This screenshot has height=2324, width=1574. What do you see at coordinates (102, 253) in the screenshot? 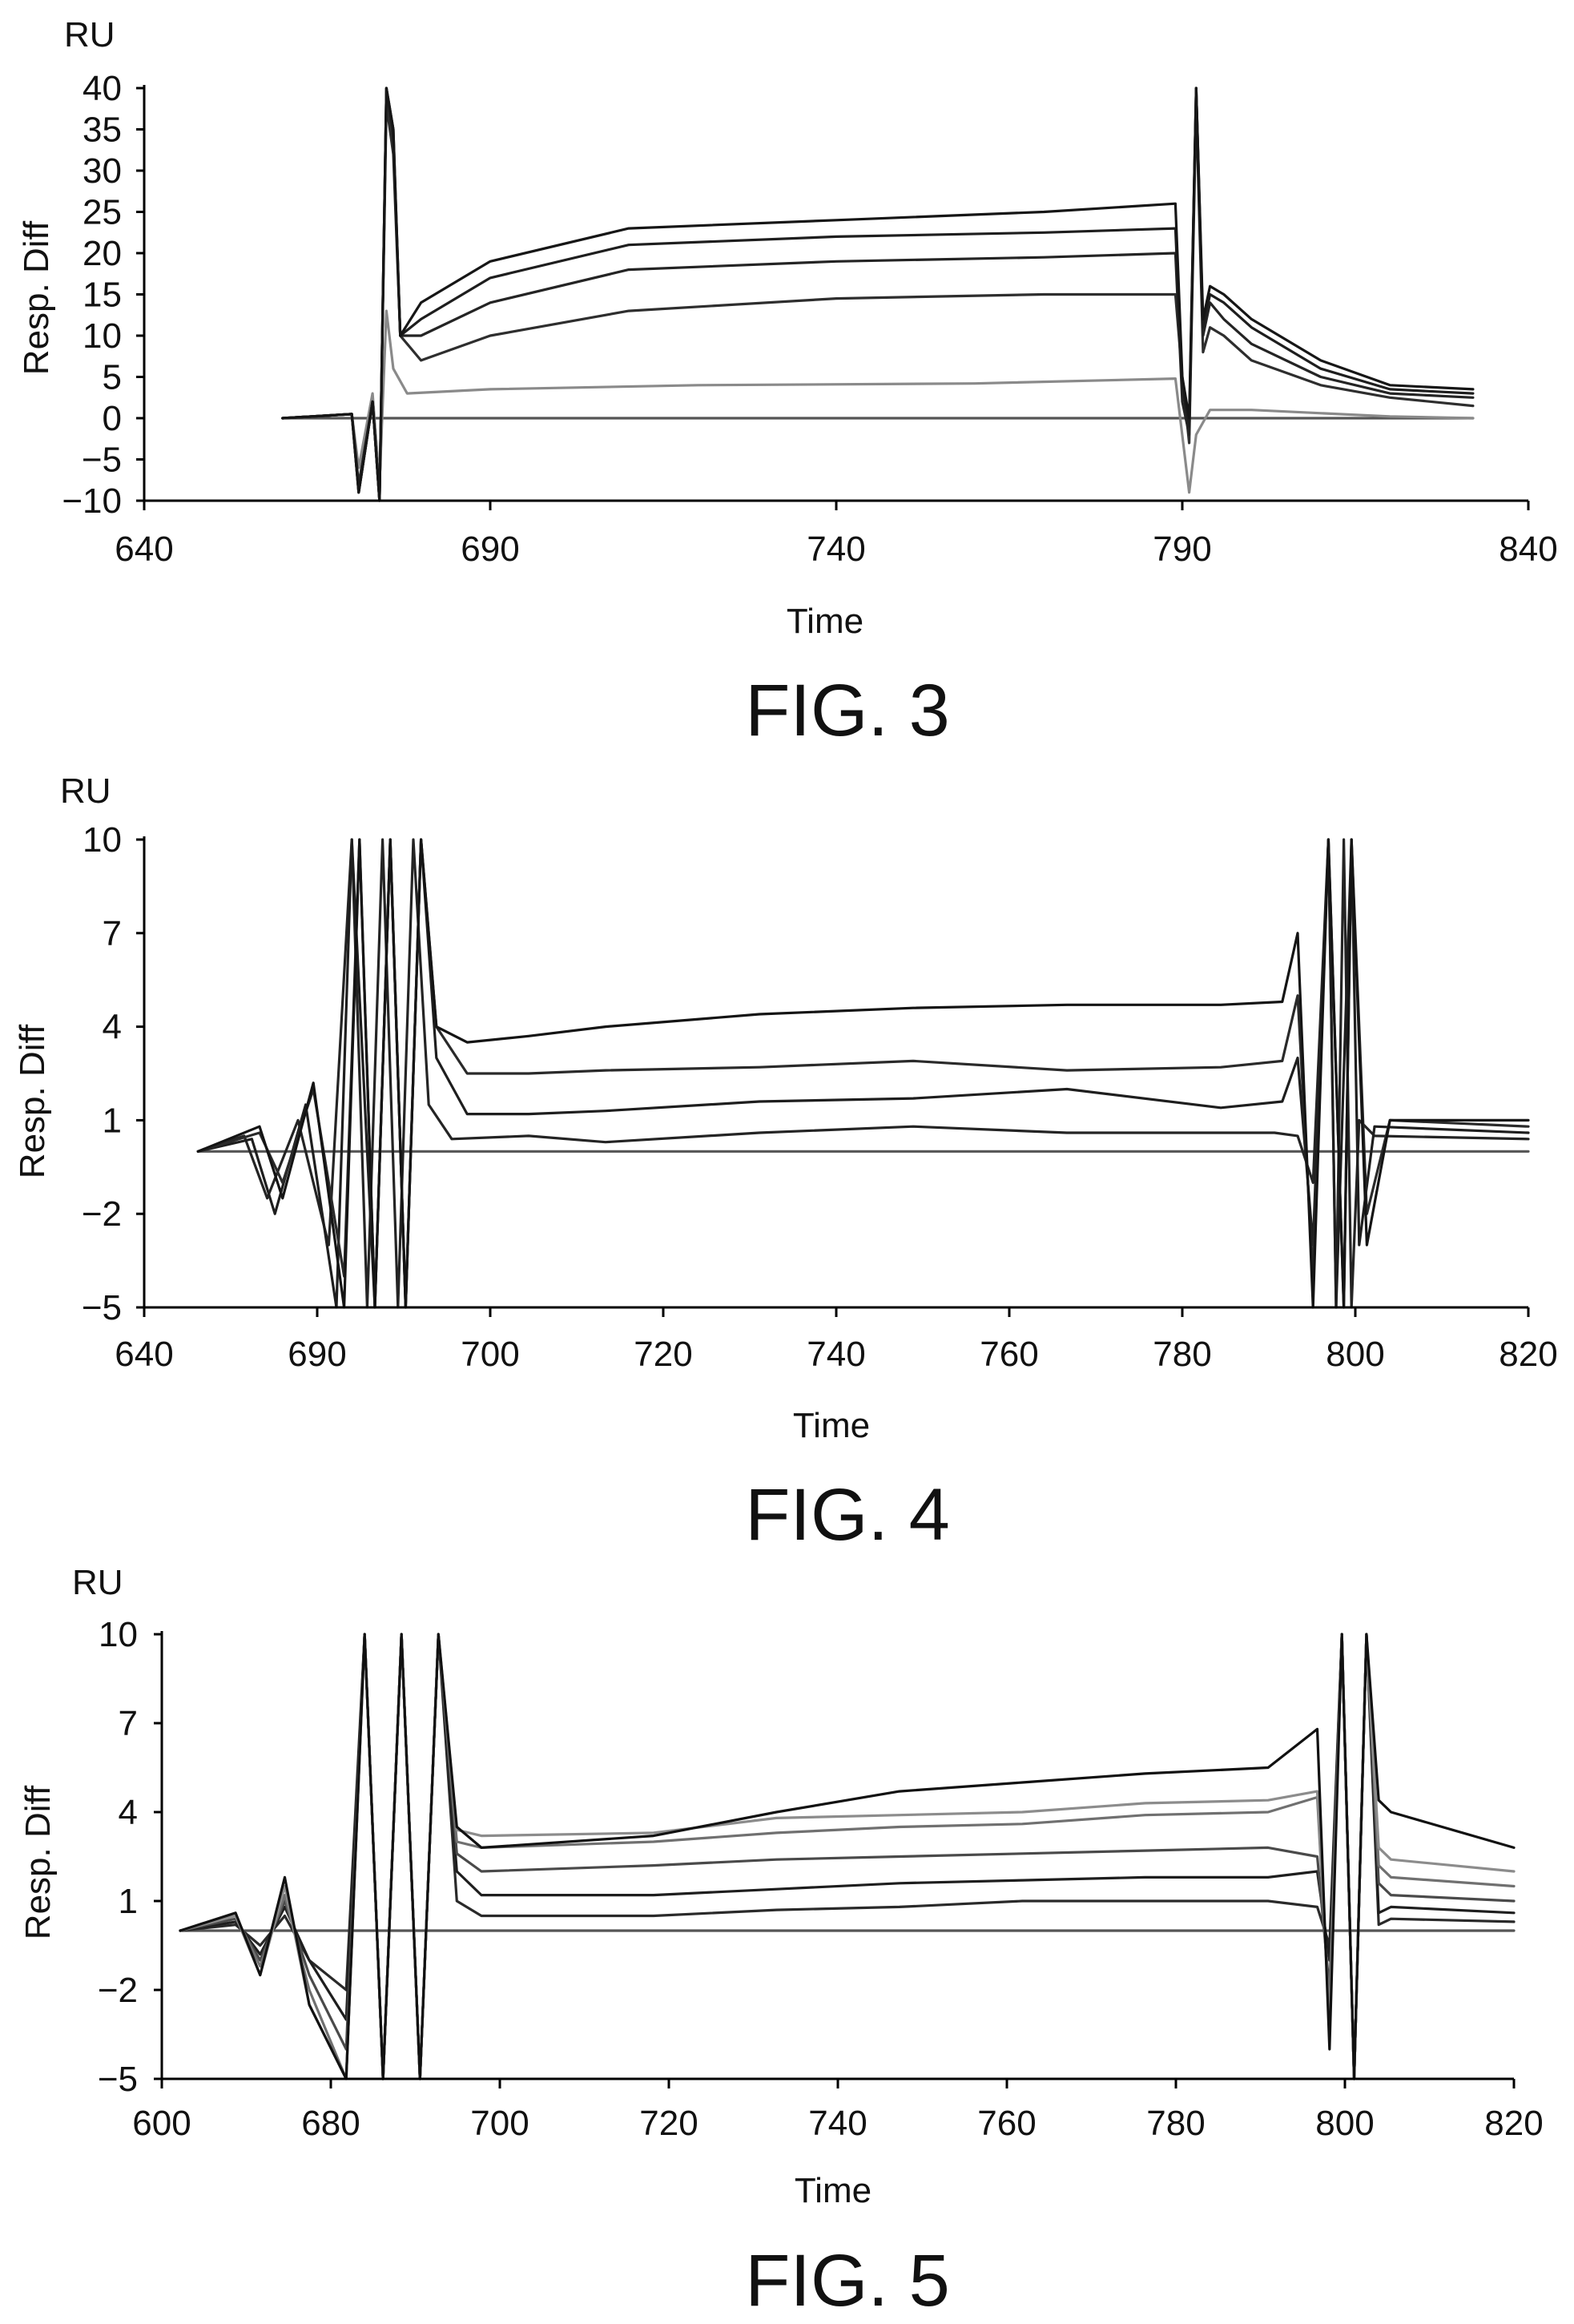
I see `y-tick-label: 20` at bounding box center [102, 253].